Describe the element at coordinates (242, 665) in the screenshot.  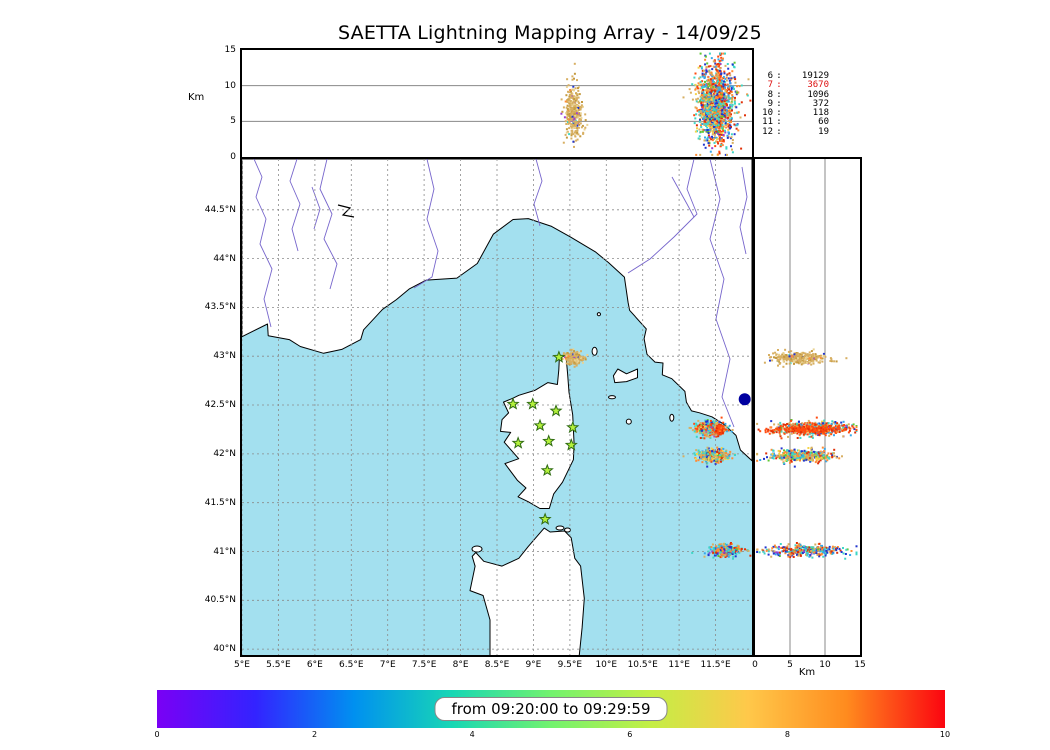
I see `map-x-tick: 5°E` at that location.